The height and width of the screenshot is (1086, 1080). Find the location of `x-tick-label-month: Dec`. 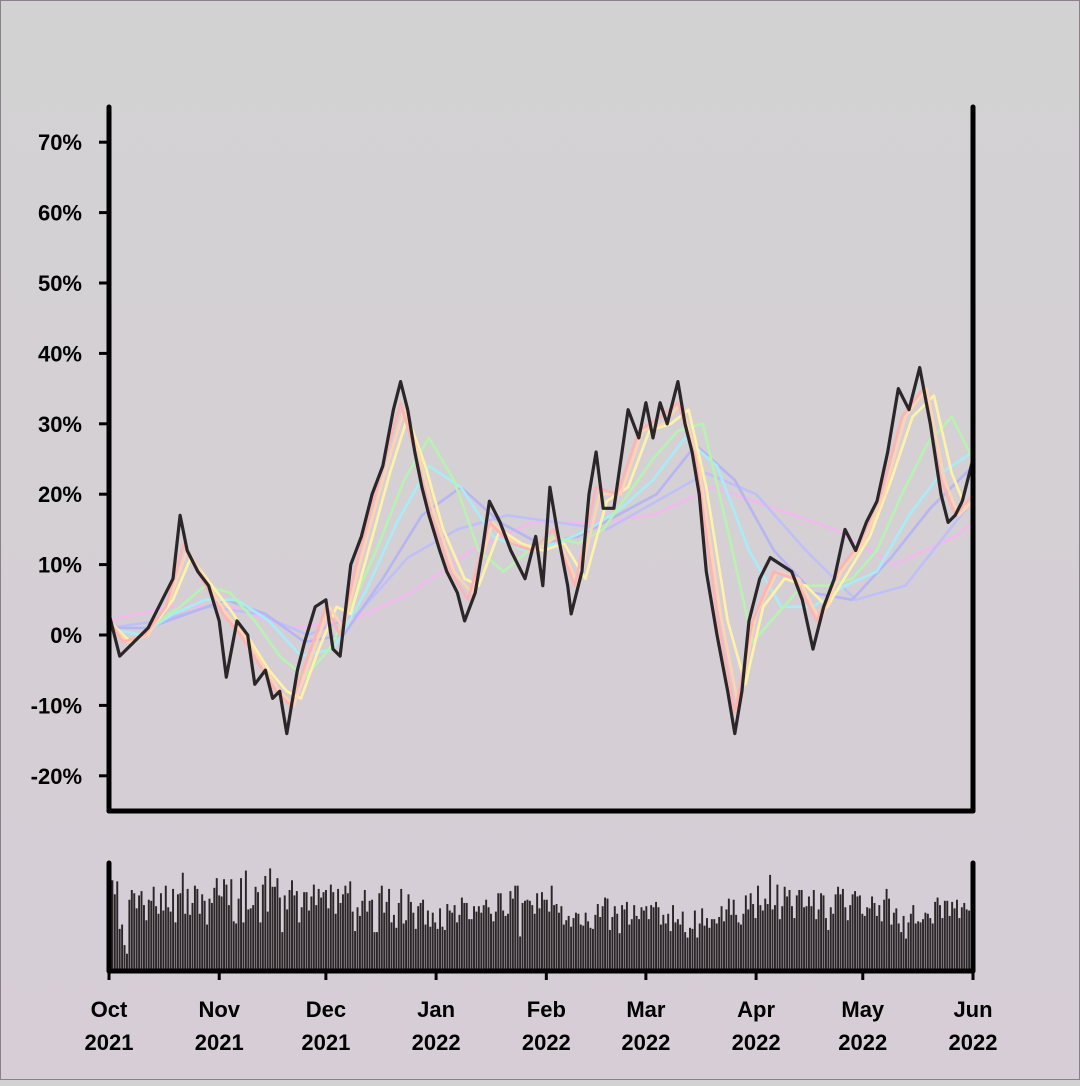

x-tick-label-month: Dec is located at coordinates (326, 1009).